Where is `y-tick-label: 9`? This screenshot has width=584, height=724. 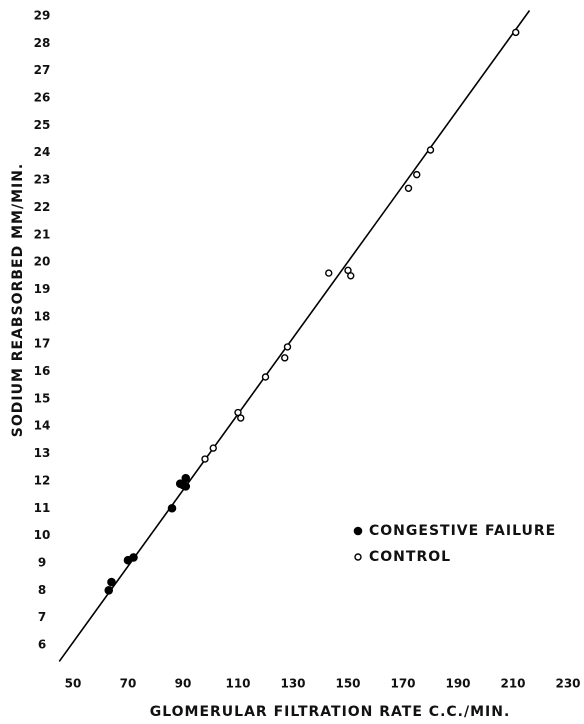 y-tick-label: 9 is located at coordinates (42, 562).